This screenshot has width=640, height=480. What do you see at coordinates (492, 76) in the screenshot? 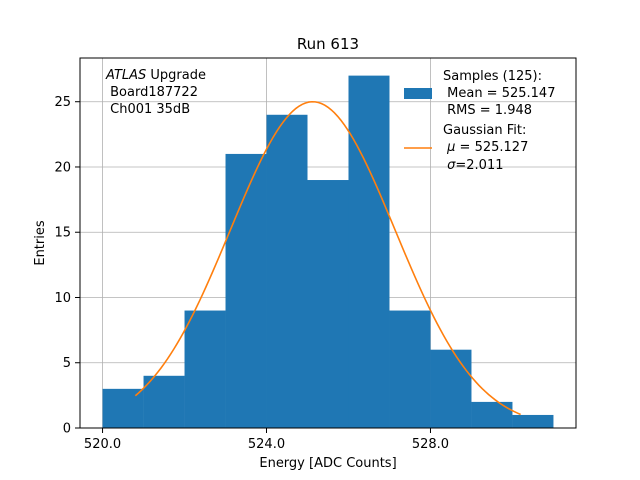
I see `legend-samples-line-1: Samples (125):` at bounding box center [492, 76].